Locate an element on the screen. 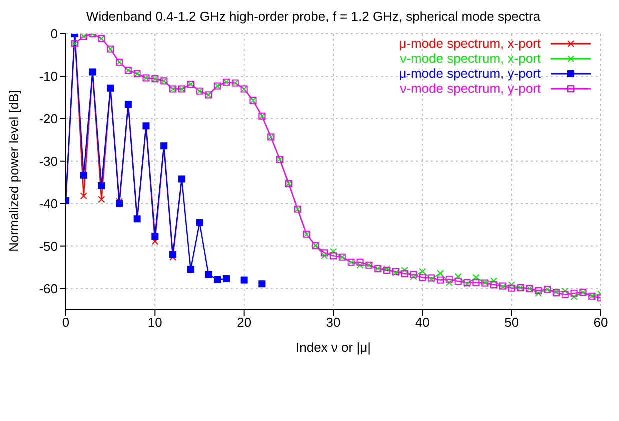 The height and width of the screenshot is (421, 619). y-tick-label: -50 is located at coordinates (48, 246).